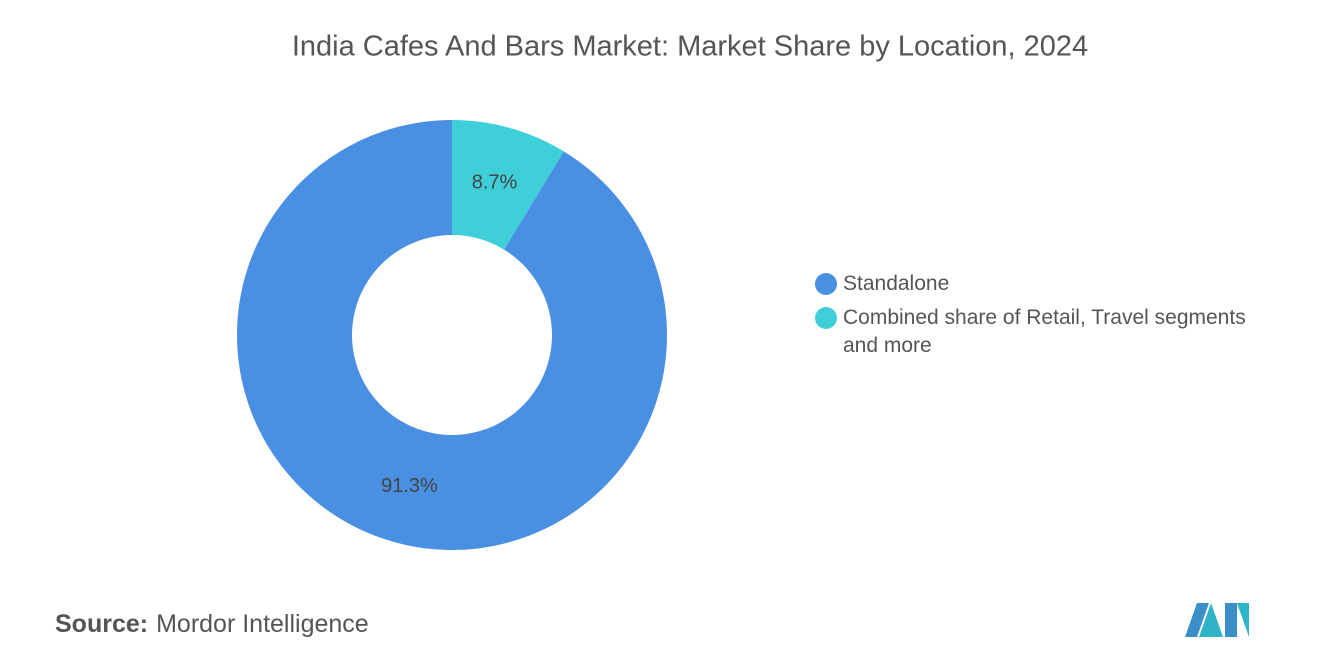  What do you see at coordinates (1217, 620) in the screenshot?
I see `logo` at bounding box center [1217, 620].